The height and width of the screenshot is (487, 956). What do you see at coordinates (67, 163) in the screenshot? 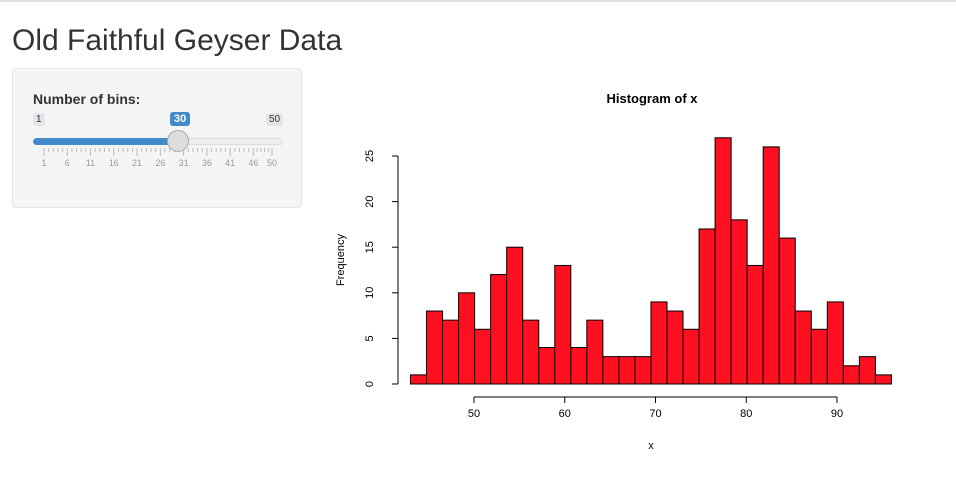
I see `slider-tick-label: 6` at bounding box center [67, 163].